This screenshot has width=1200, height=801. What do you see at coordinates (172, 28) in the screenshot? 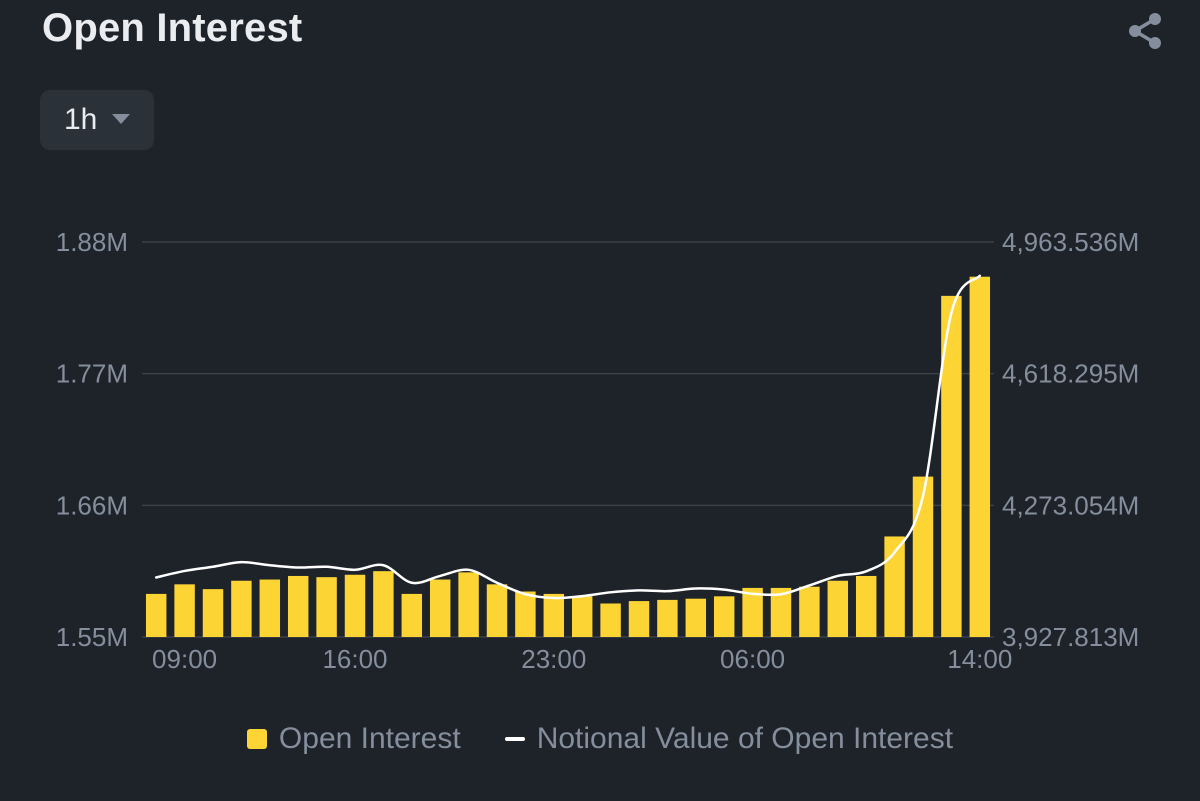
I see `page-title: Open Interest` at bounding box center [172, 28].